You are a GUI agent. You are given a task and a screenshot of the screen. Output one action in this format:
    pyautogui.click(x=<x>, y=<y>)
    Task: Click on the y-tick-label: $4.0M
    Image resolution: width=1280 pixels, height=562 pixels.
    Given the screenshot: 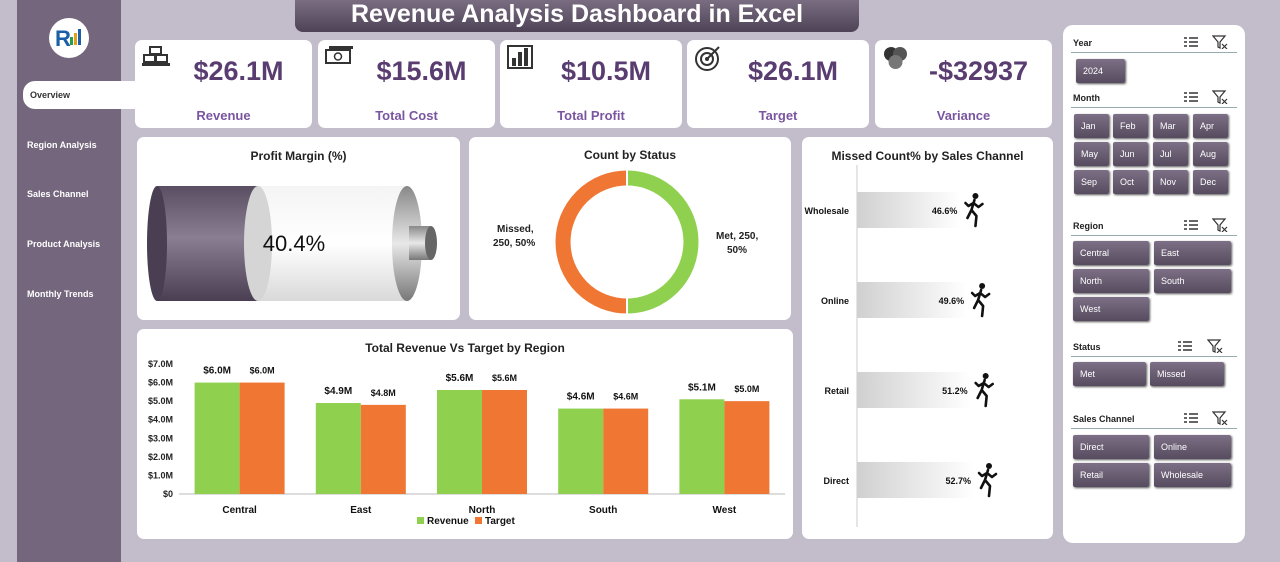 What is the action you would take?
    pyautogui.click(x=160, y=420)
    